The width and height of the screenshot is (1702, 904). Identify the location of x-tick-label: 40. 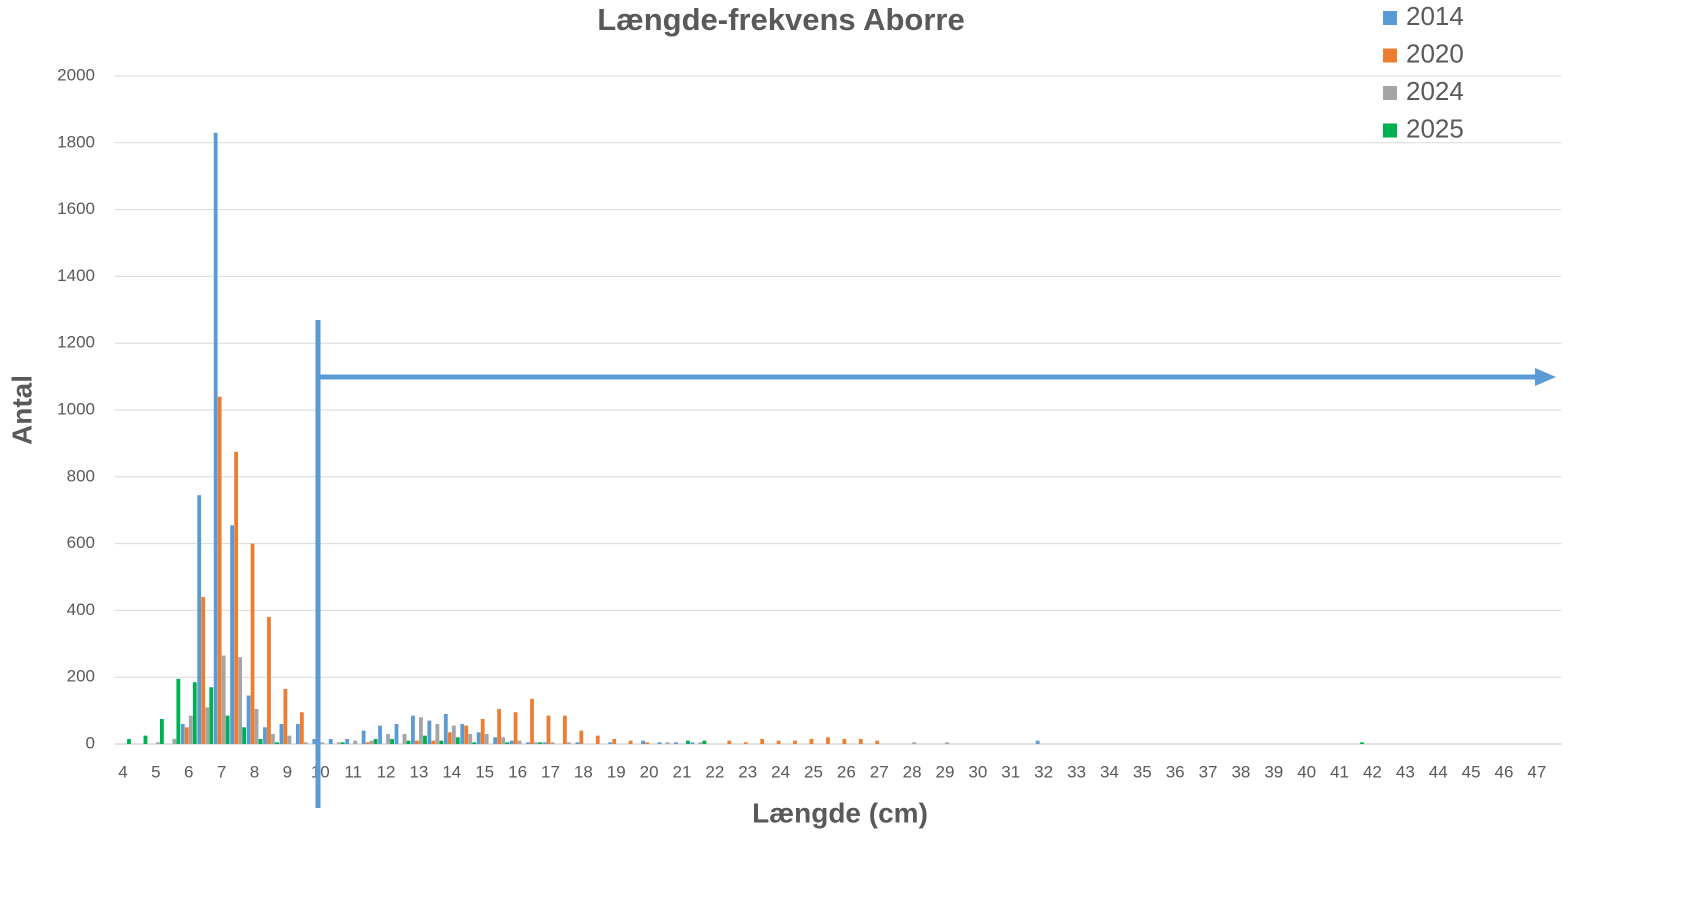
(1306, 771).